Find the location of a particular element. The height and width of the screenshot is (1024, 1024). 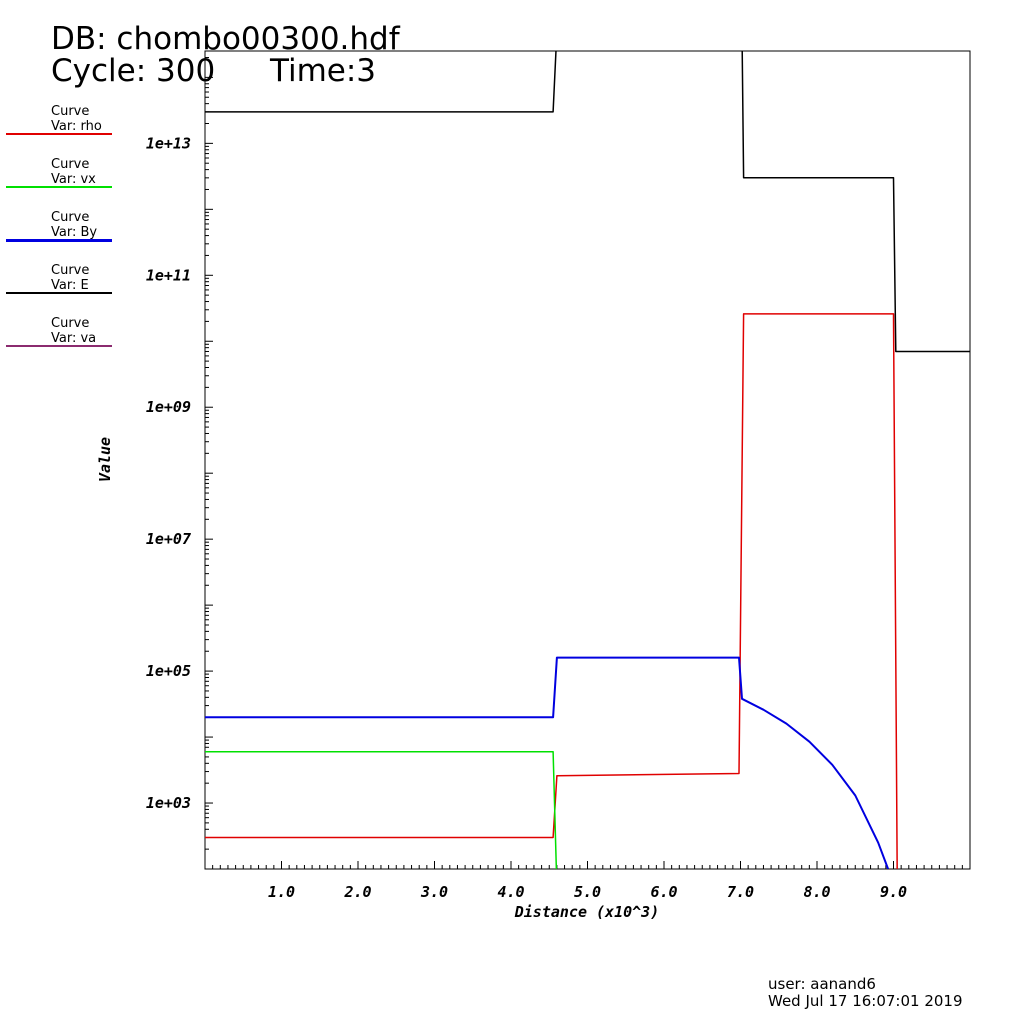

legend-var-vx: Var: vx is located at coordinates (73, 179).